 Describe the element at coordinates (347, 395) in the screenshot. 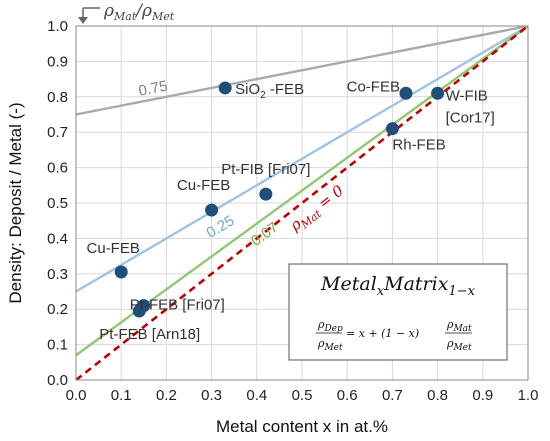

I see `x-tick-label: 0.6` at that location.